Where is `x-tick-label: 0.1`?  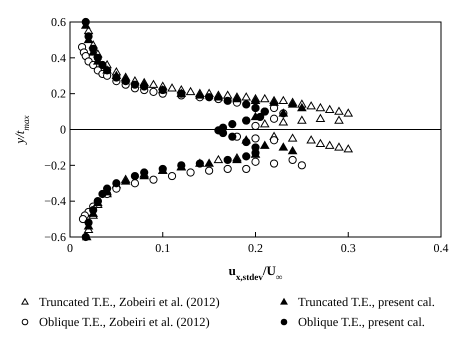 x-tick-label: 0.1 is located at coordinates (162, 248).